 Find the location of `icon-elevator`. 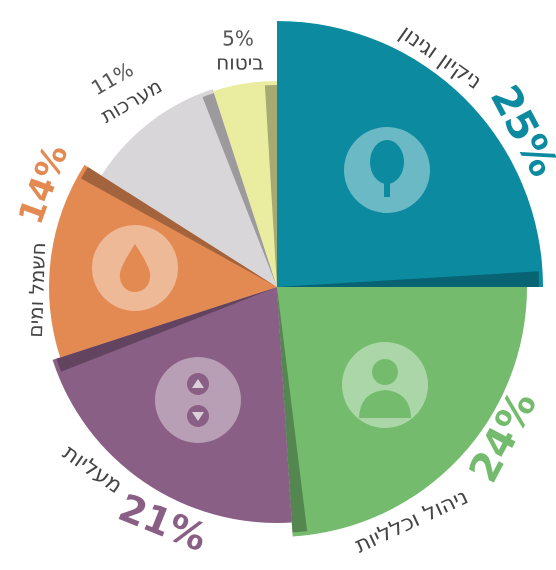

icon-elevator is located at coordinates (198, 400).